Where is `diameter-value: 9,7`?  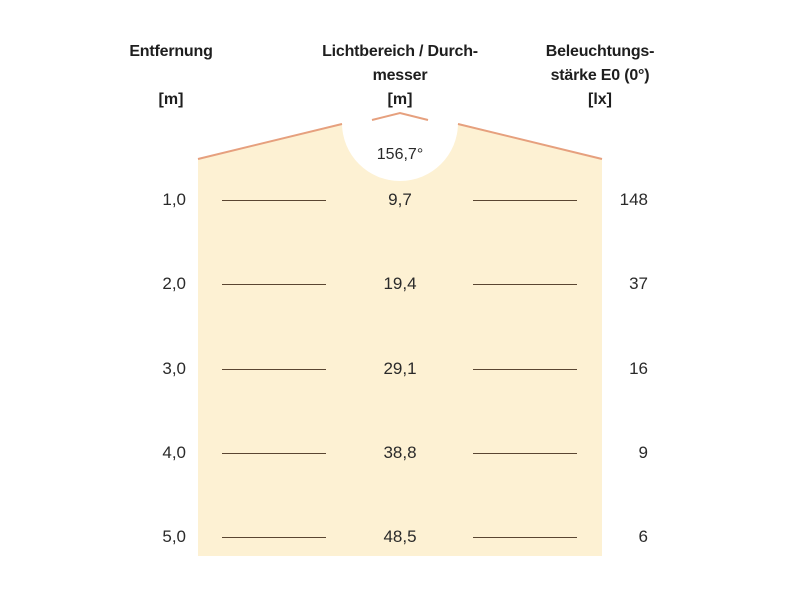
diameter-value: 9,7 is located at coordinates (400, 199).